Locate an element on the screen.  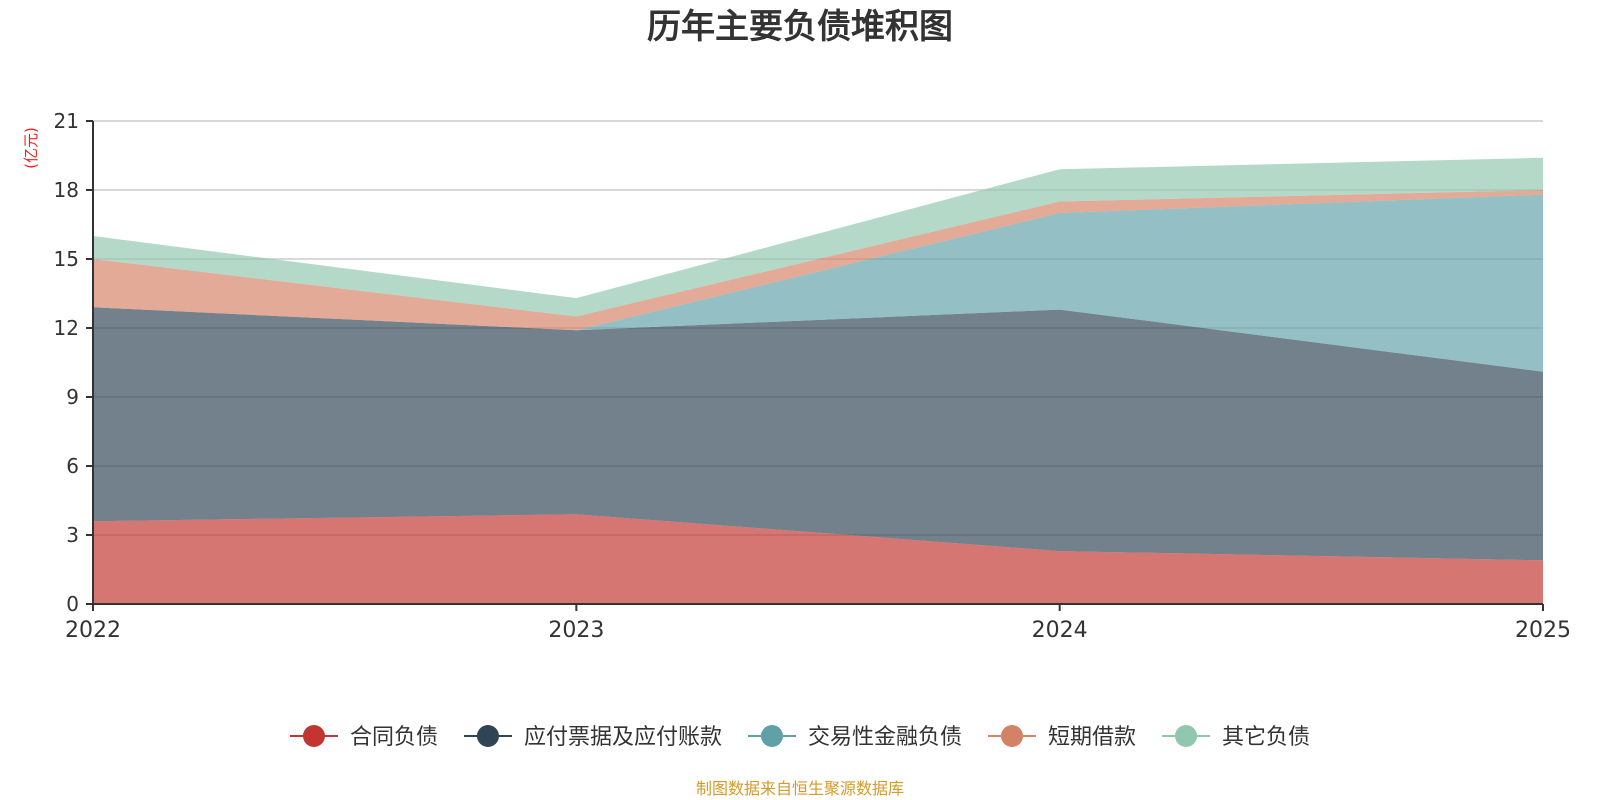
chart-title: 历年主要负债堆积图 is located at coordinates (800, 27).